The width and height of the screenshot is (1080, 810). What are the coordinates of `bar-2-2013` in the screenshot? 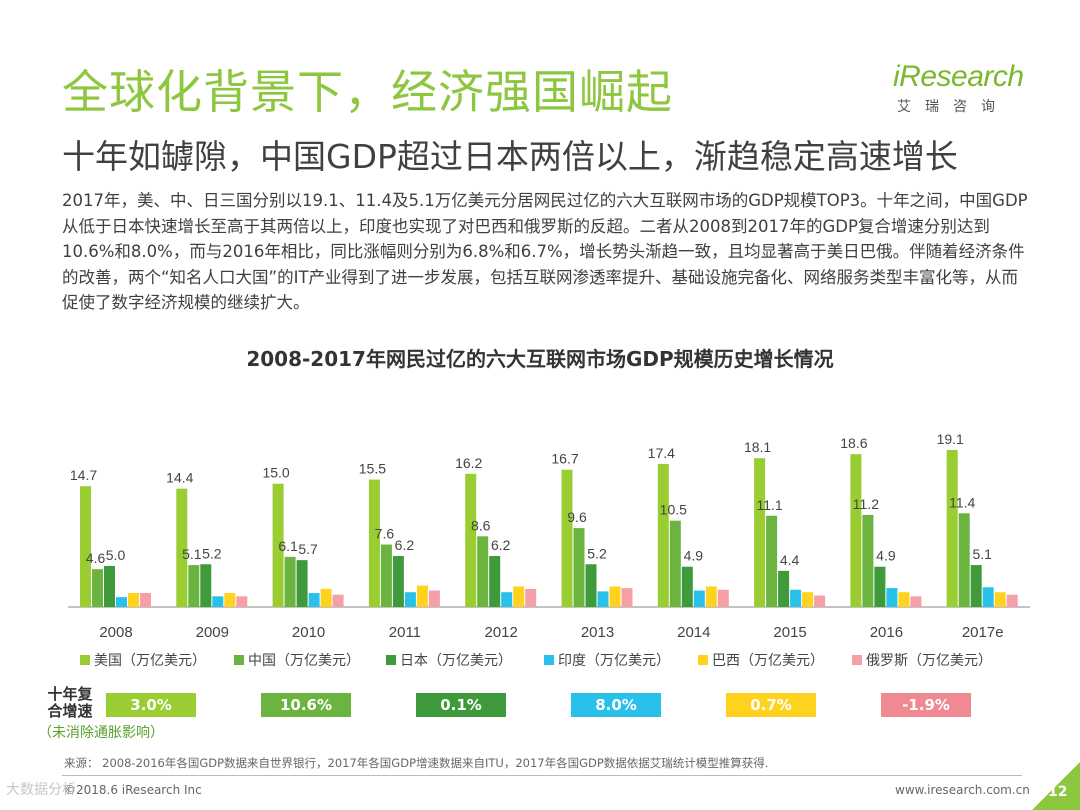 It's located at (591, 585).